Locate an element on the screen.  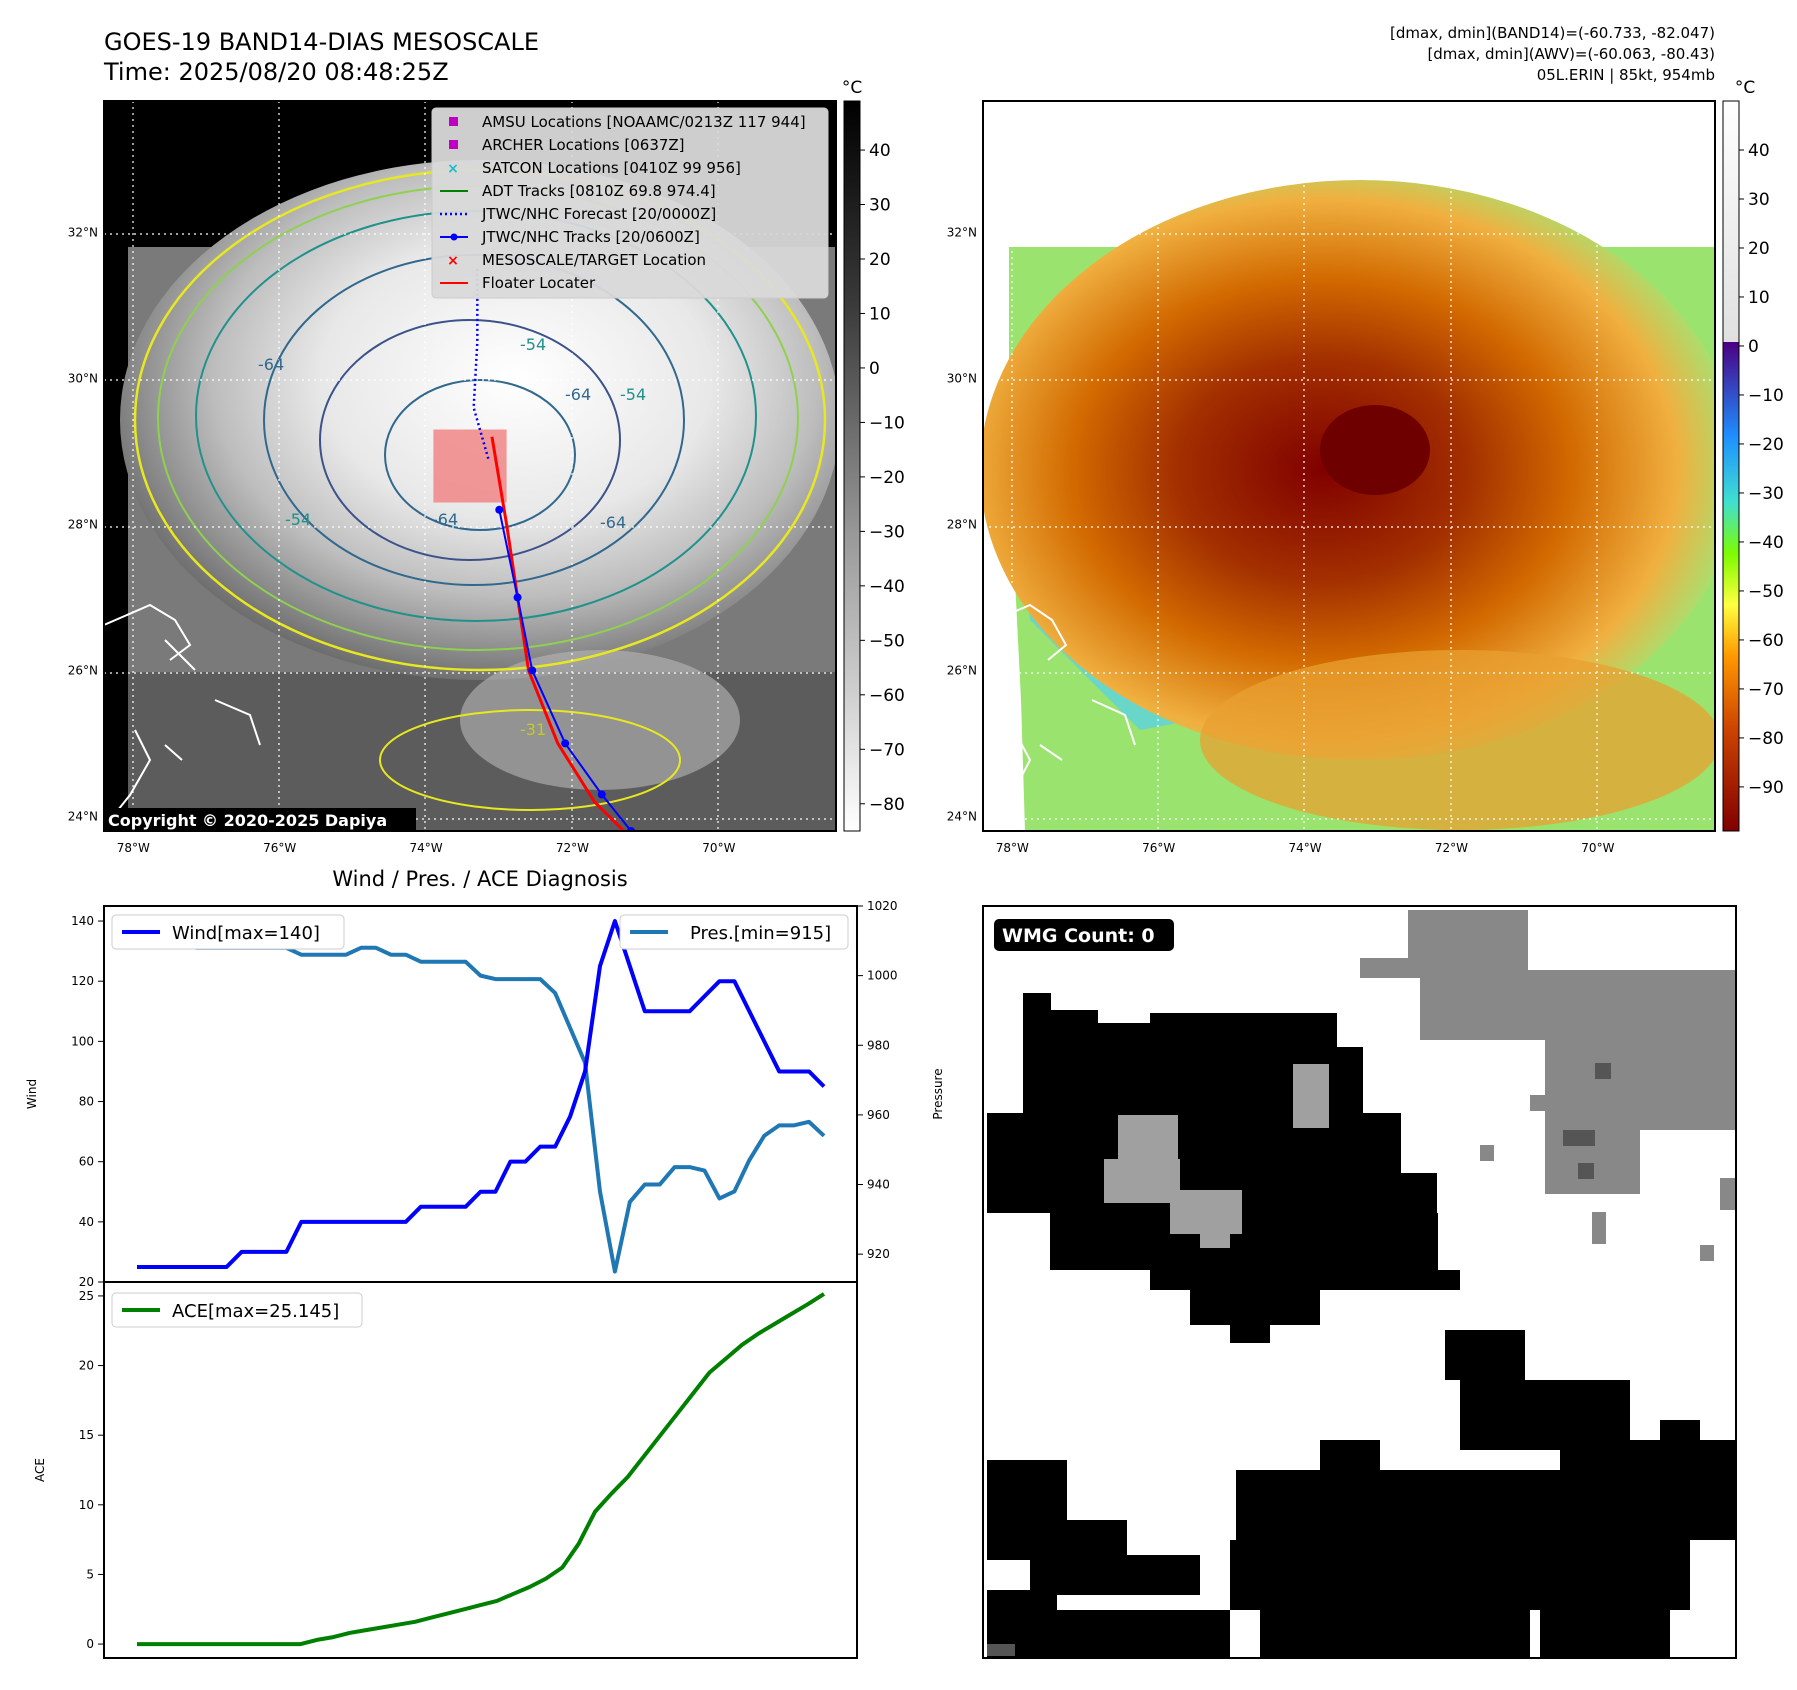
pressure-tick-label: 1000 is located at coordinates (882, 976).